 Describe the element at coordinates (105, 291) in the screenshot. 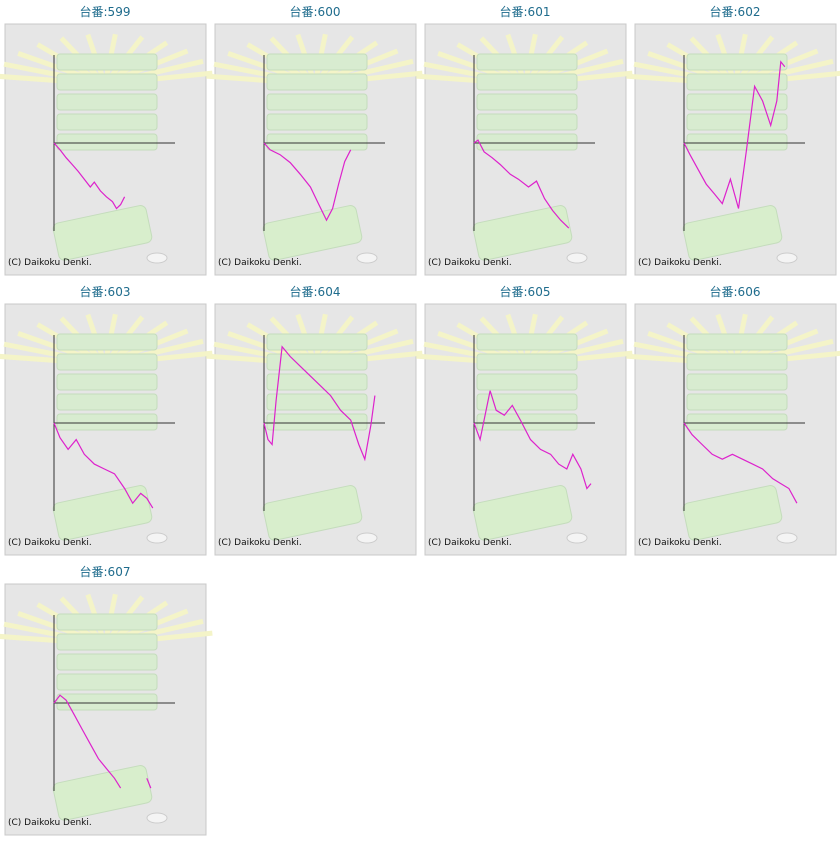

I see `chart-title: 台番:603` at that location.